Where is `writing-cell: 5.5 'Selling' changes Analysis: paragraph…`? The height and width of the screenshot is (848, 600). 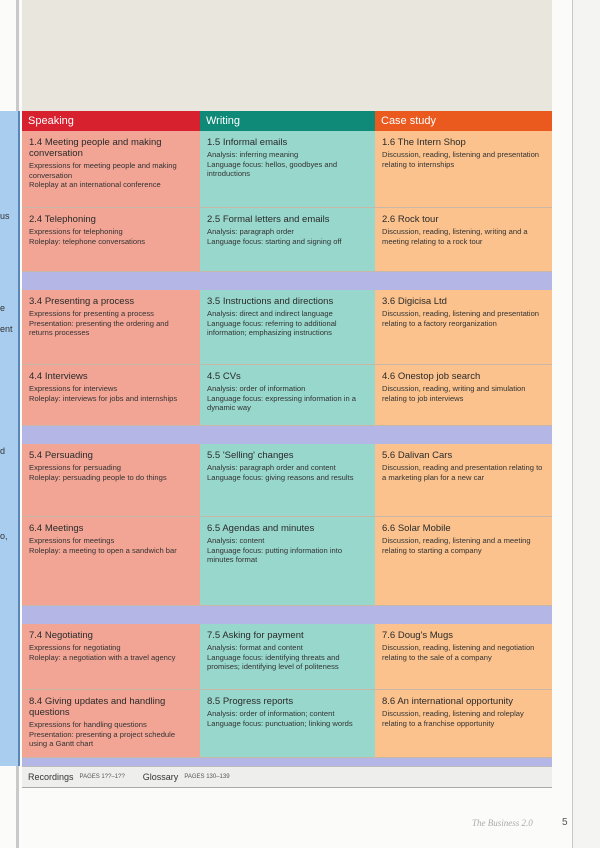
writing-cell: 5.5 'Selling' changes Analysis: paragraph… is located at coordinates (287, 480).